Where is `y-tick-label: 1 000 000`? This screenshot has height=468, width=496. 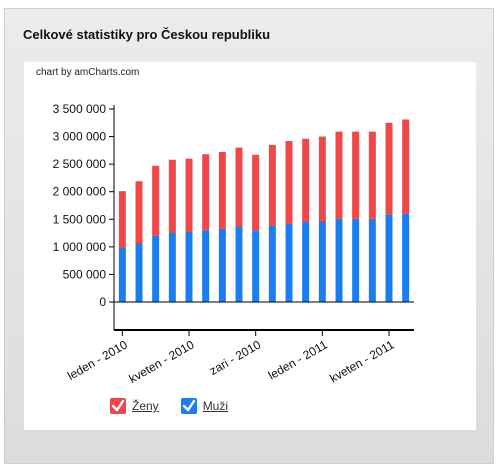 y-tick-label: 1 000 000 is located at coordinates (80, 247).